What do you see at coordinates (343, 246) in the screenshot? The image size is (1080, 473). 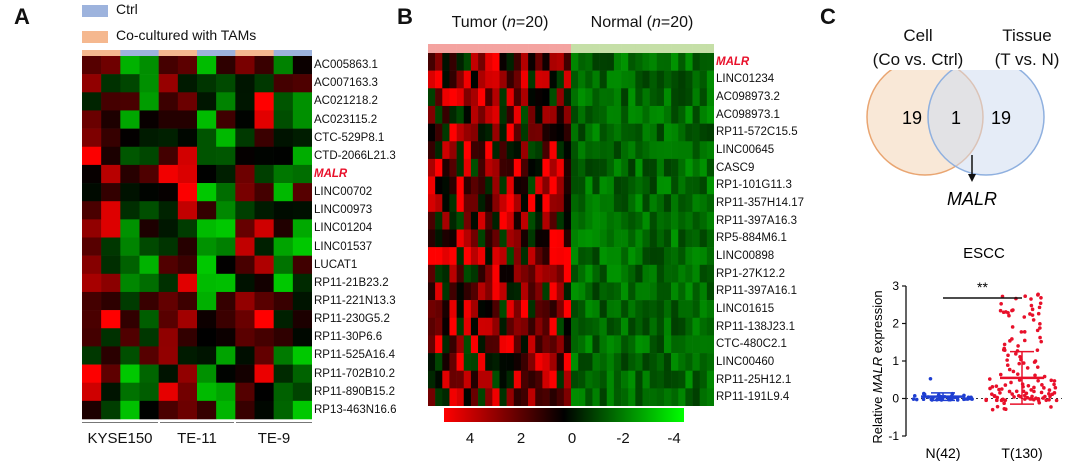 I see `gene-label-a: LINC01537` at bounding box center [343, 246].